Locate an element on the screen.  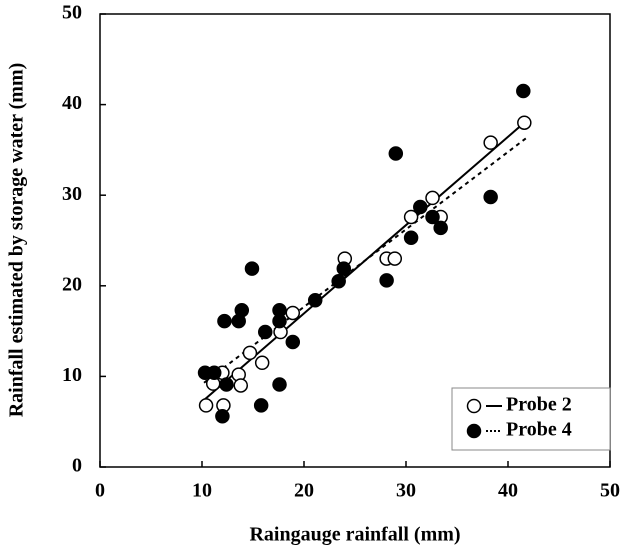
legend-label: Probe 4 is located at coordinates (539, 430).